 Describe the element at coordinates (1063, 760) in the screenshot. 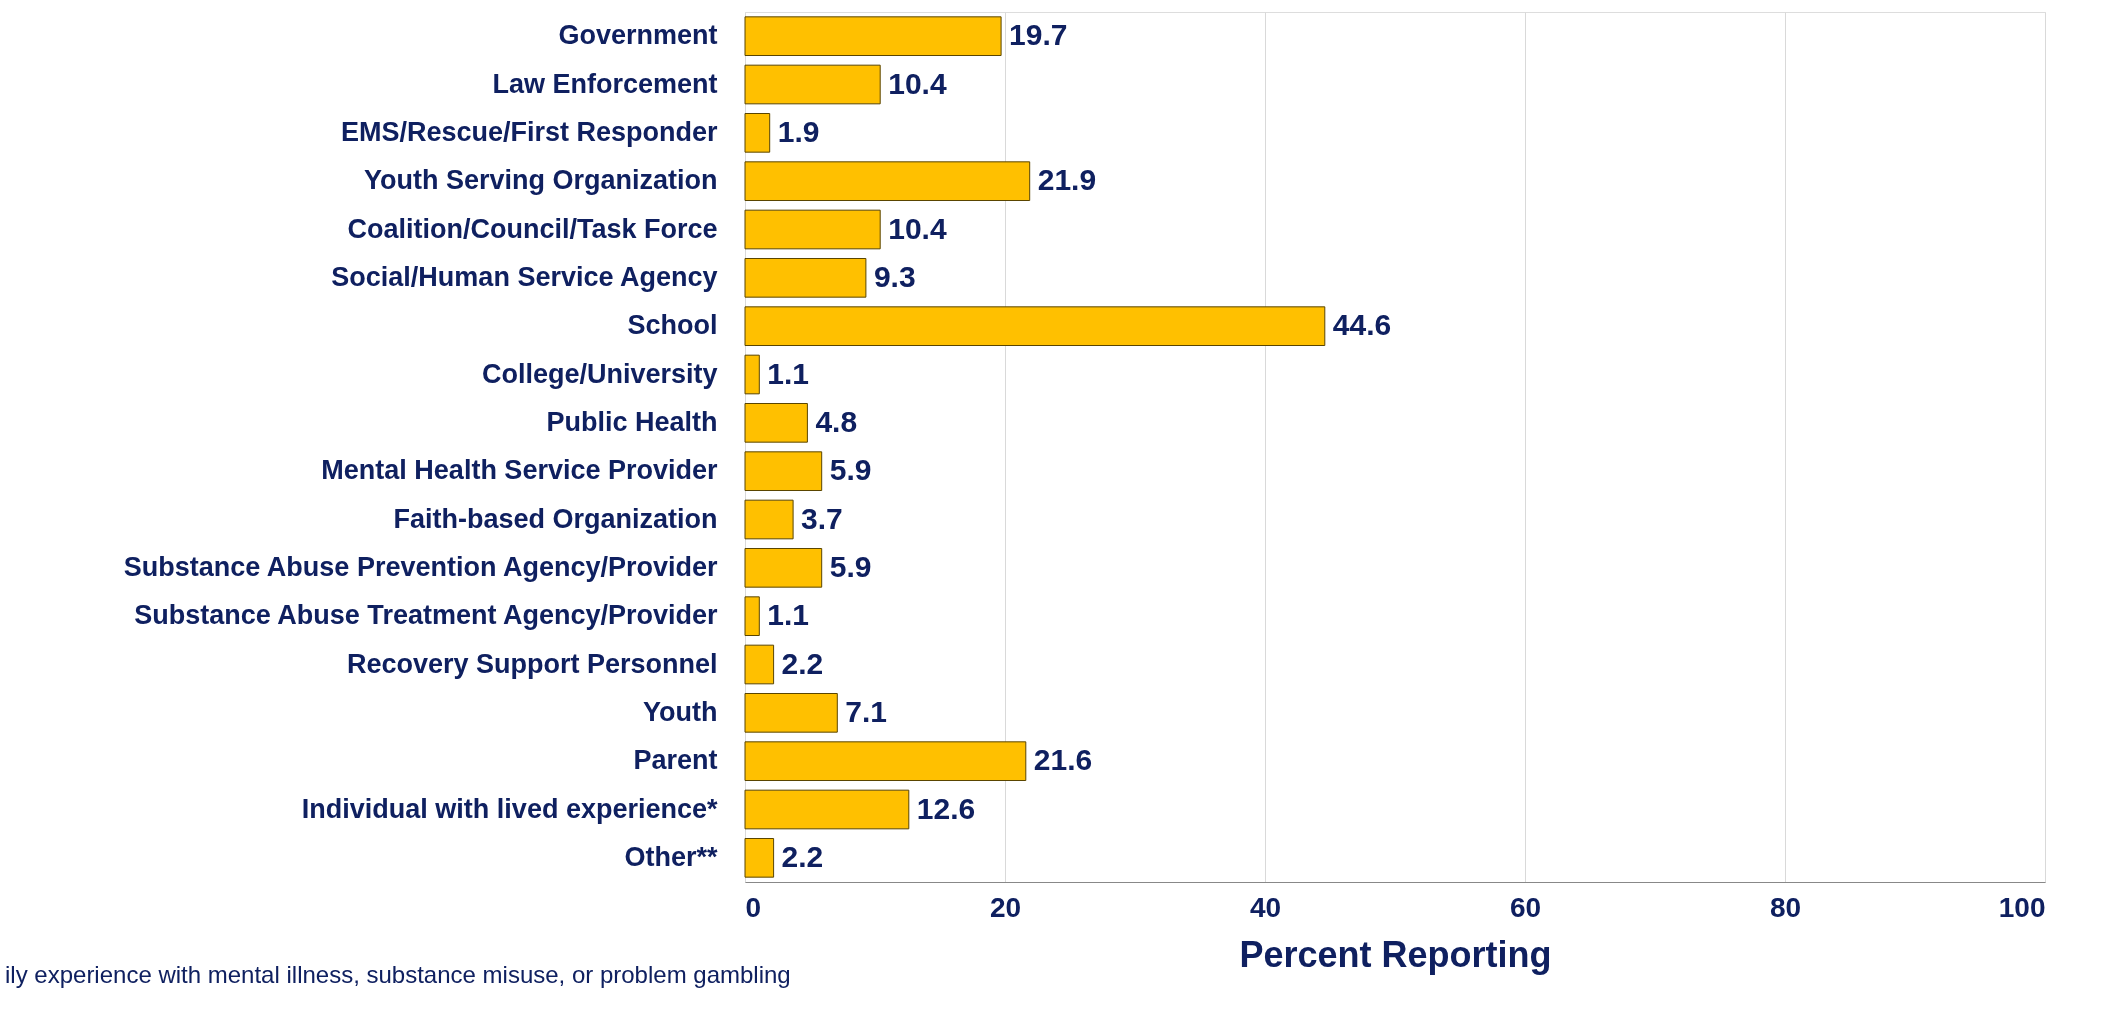

I see `data-label: 21.6` at that location.